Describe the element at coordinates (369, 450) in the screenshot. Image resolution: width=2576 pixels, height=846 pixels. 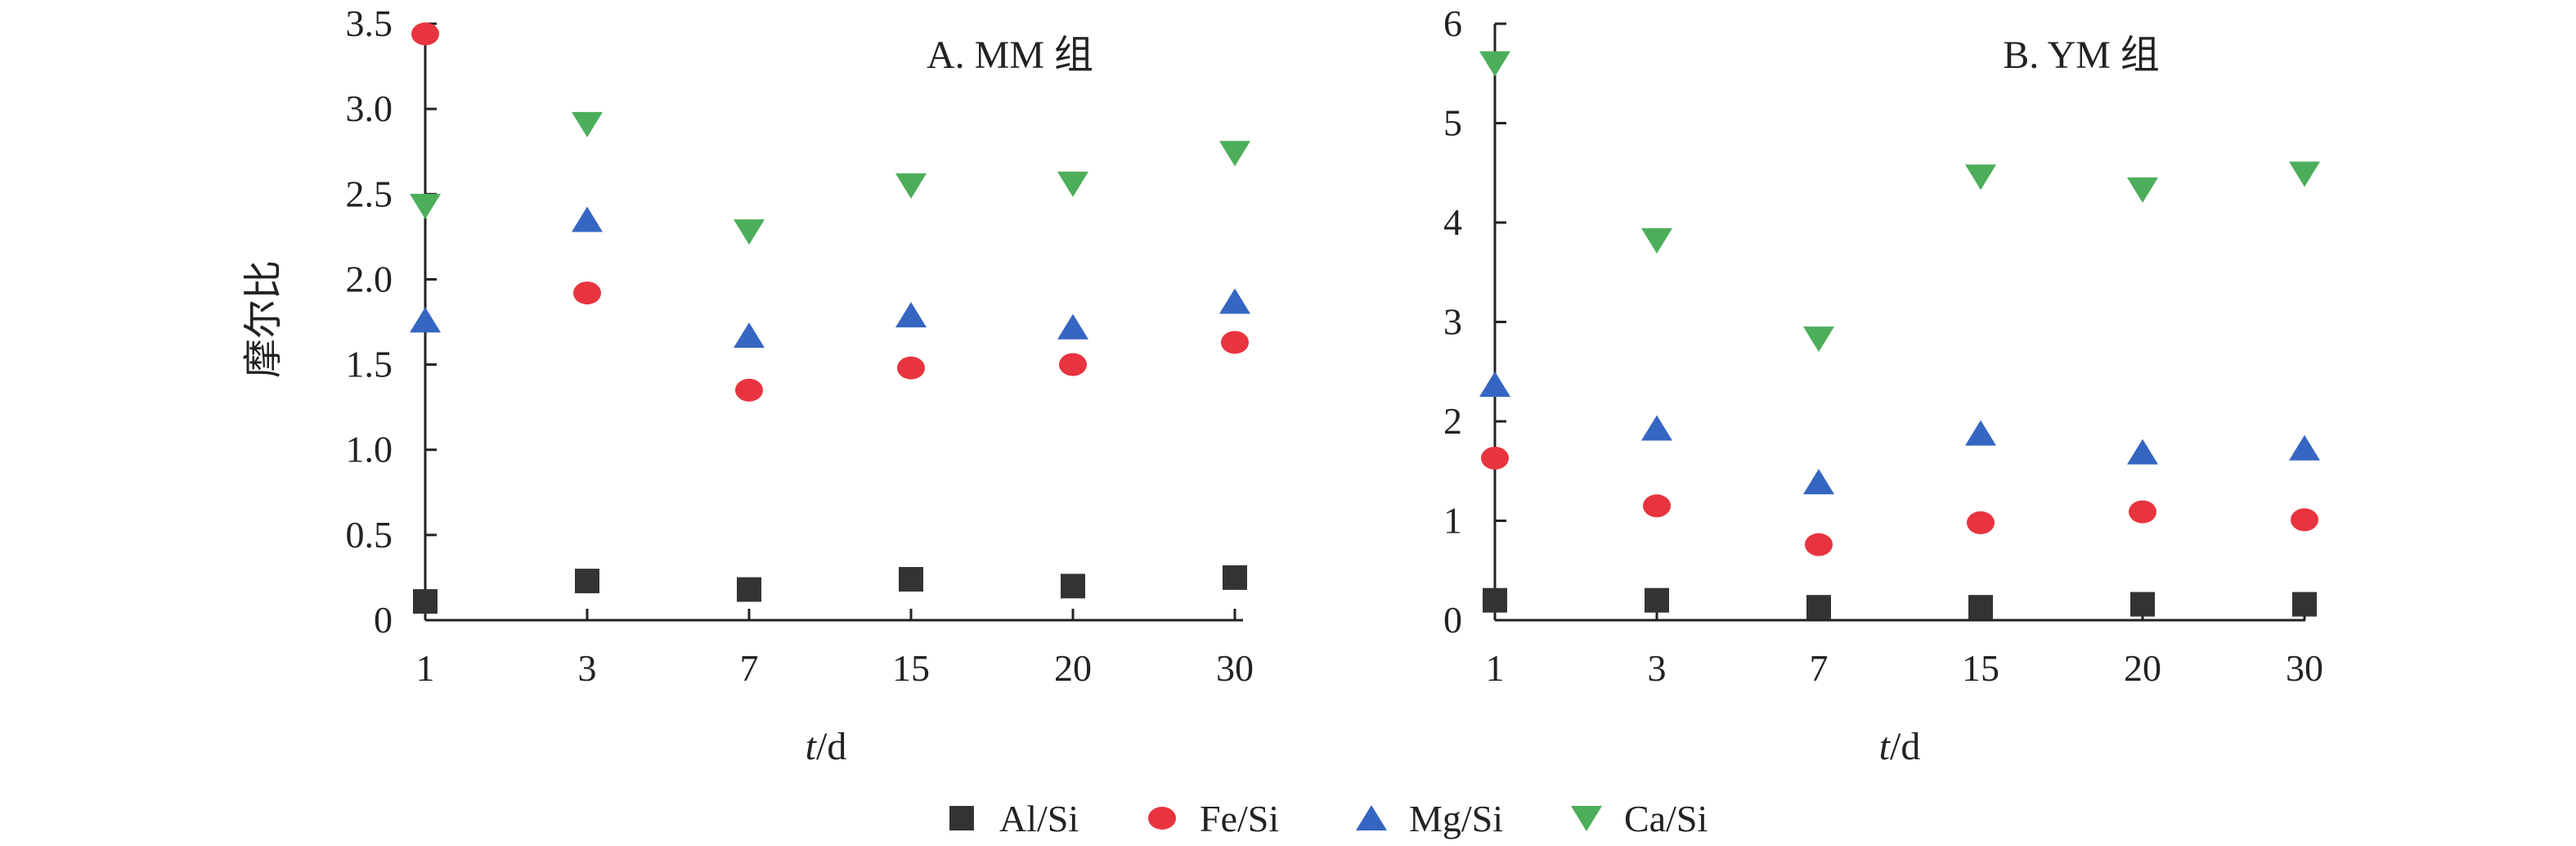
I see `y-tick-label: 1.0` at that location.